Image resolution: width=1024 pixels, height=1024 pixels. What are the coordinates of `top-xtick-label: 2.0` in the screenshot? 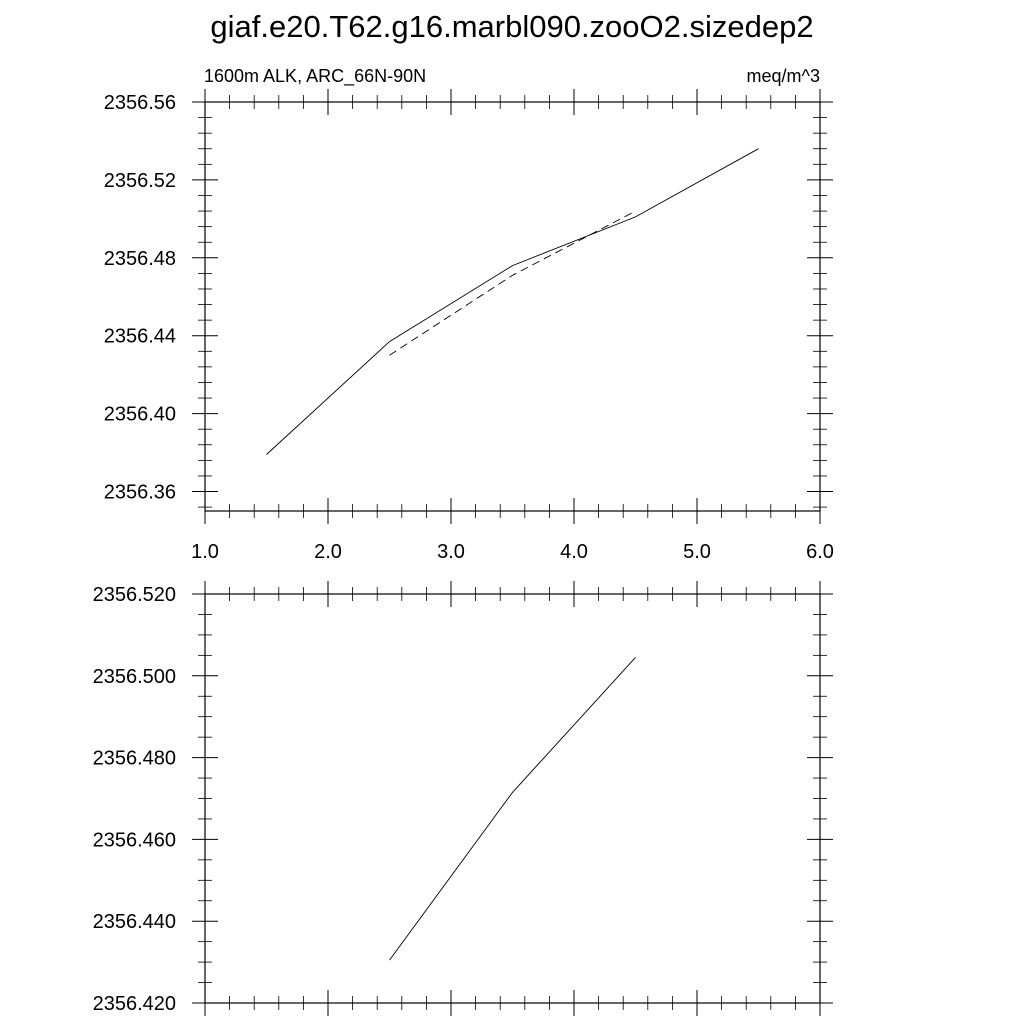 It's located at (328, 552).